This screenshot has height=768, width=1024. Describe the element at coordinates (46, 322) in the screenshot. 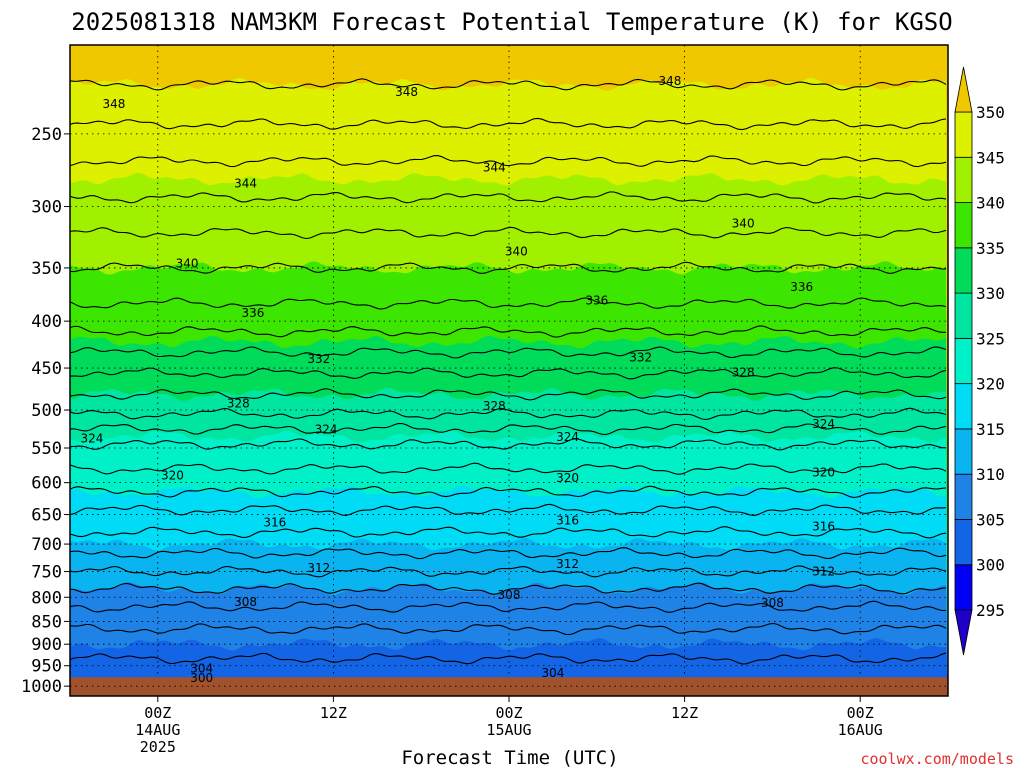

I see `y-tick-label-400: 400` at that location.